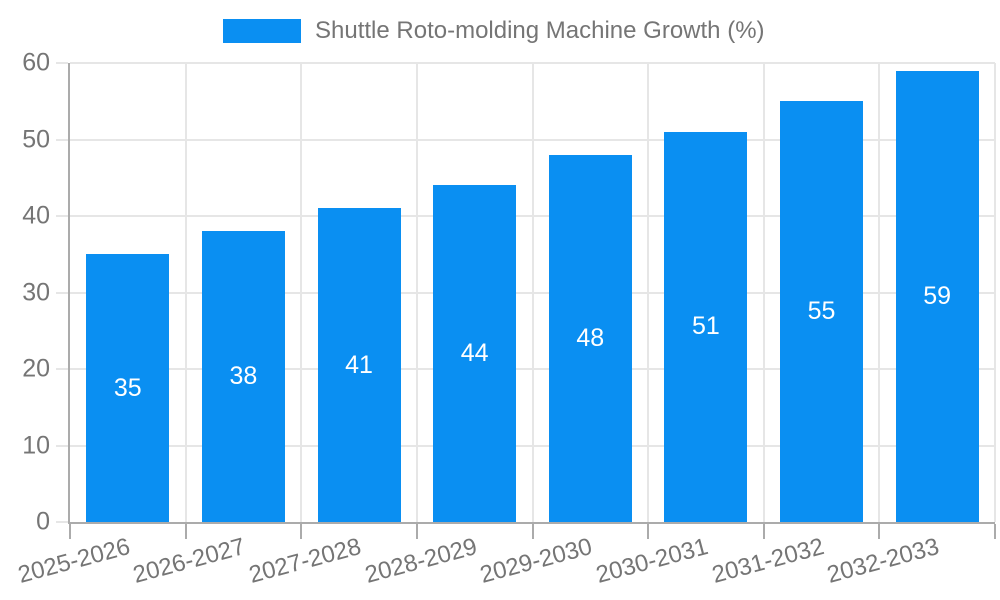 Image resolution: width=1000 pixels, height=600 pixels. I want to click on bar-value-label: 35, so click(127, 387).